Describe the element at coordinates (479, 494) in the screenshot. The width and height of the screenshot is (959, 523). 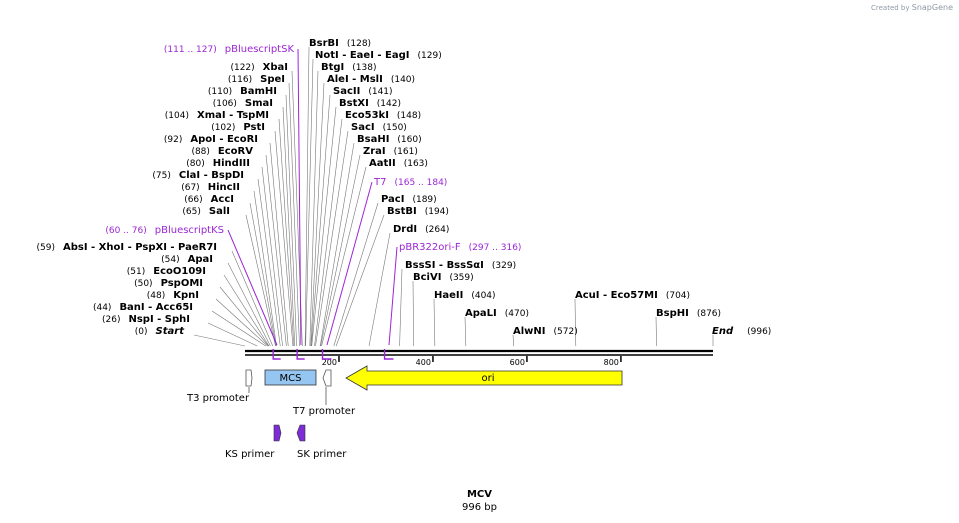
I see `map-title: MCV` at that location.